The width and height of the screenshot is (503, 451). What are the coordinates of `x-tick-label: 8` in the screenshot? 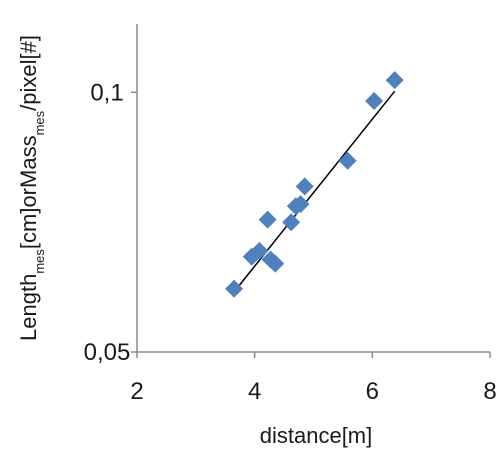 It's located at (489, 391).